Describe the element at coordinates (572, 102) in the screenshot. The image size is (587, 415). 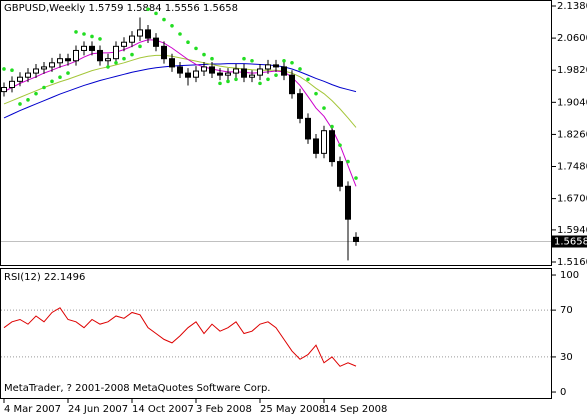
I see `y-tick-label: 1.9040` at that location.